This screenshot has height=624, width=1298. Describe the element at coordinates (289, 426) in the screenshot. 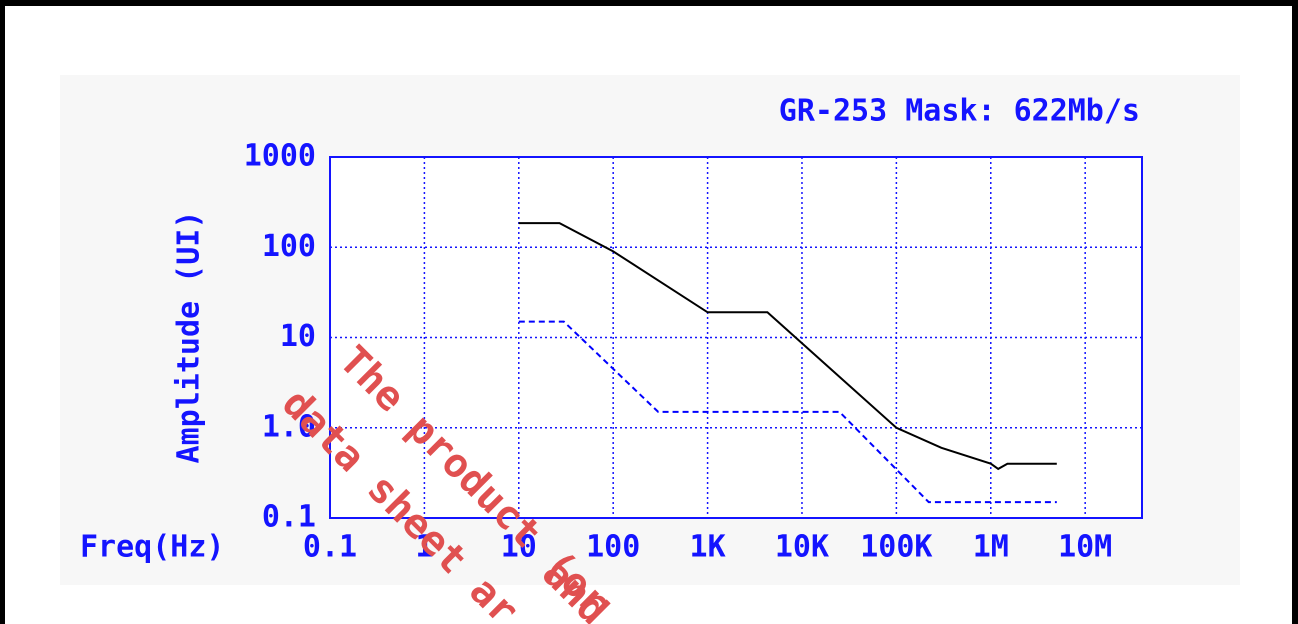

I see `y-tick-label: 1.0` at that location.